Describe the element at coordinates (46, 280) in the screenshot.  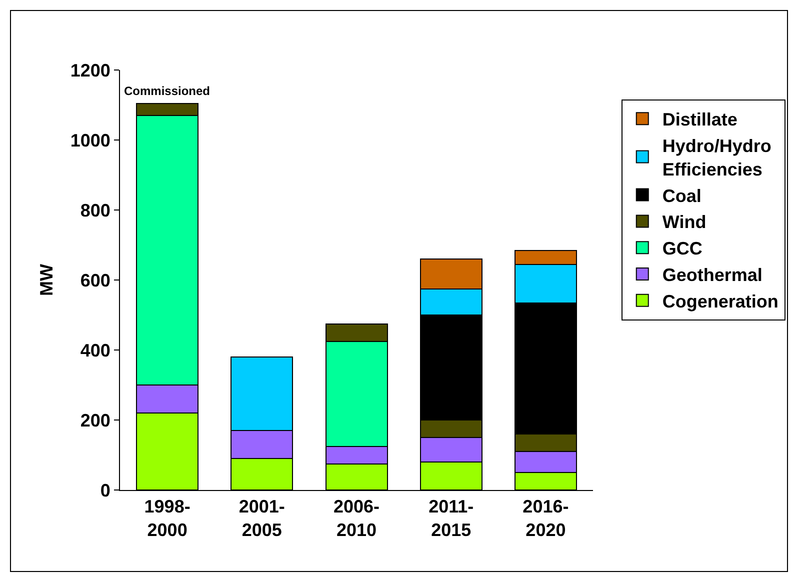
I see `y-axis-title: MW` at that location.